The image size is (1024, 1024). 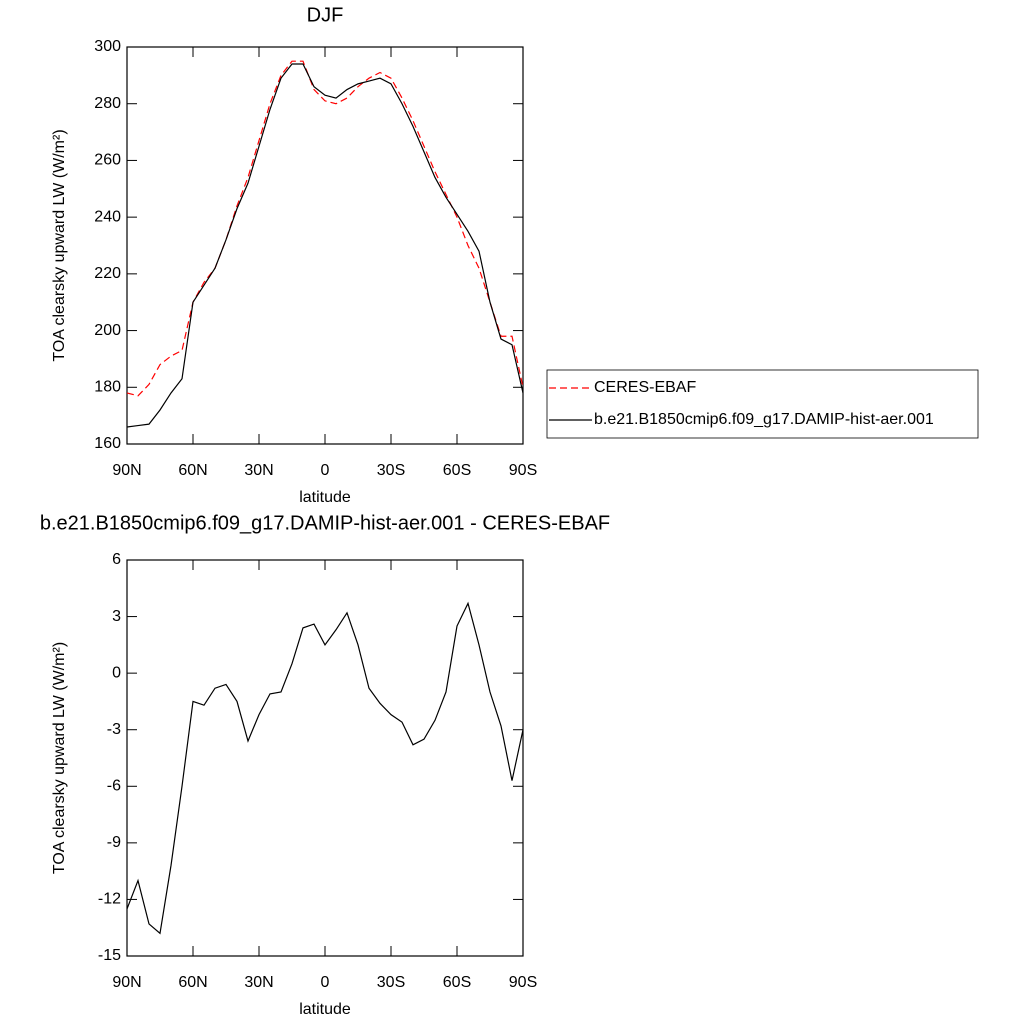 What do you see at coordinates (325, 15) in the screenshot?
I see `chart-title: DJF` at bounding box center [325, 15].